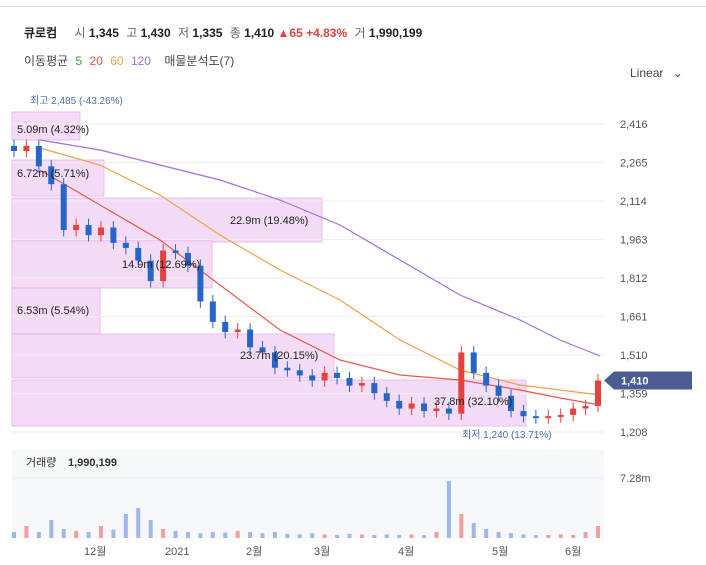 The width and height of the screenshot is (706, 565). What do you see at coordinates (406, 551) in the screenshot?
I see `x-tick-label: 4월` at bounding box center [406, 551].